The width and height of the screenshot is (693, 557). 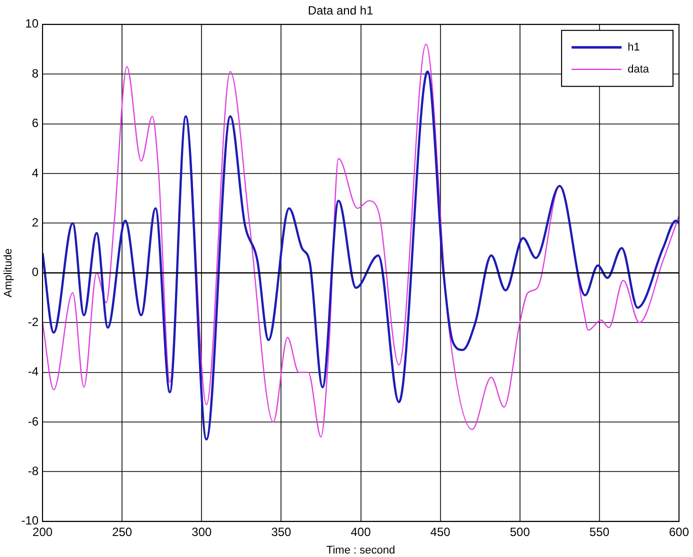 What do you see at coordinates (520, 531) in the screenshot?
I see `x-tick-label: 500` at bounding box center [520, 531].